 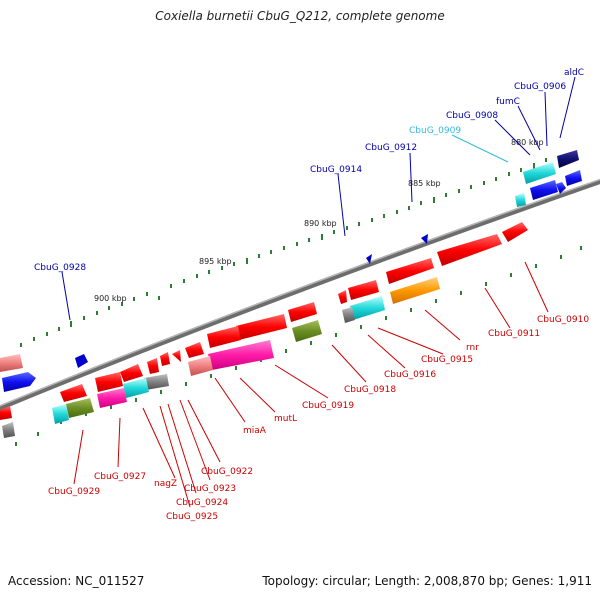 What do you see at coordinates (447, 360) in the screenshot?
I see `gene-label-CbuG_0915: CbuG_0915` at bounding box center [447, 360].